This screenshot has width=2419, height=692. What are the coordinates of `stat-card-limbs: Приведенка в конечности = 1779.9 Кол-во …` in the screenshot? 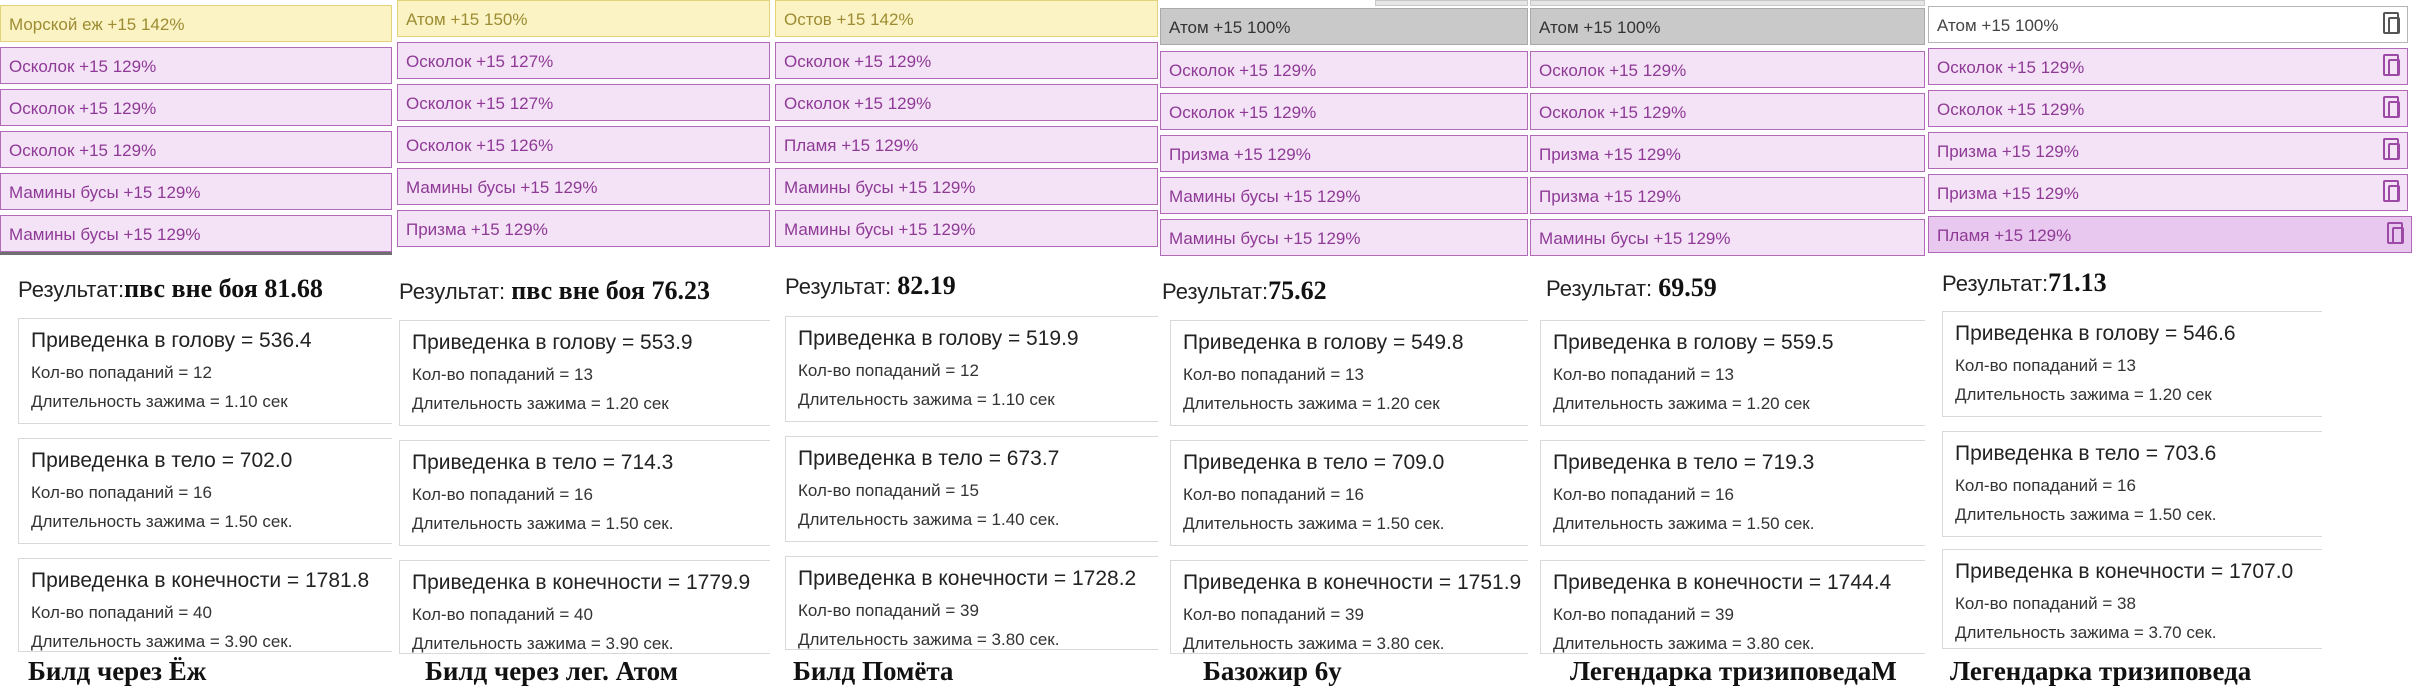 It's located at (584, 607).